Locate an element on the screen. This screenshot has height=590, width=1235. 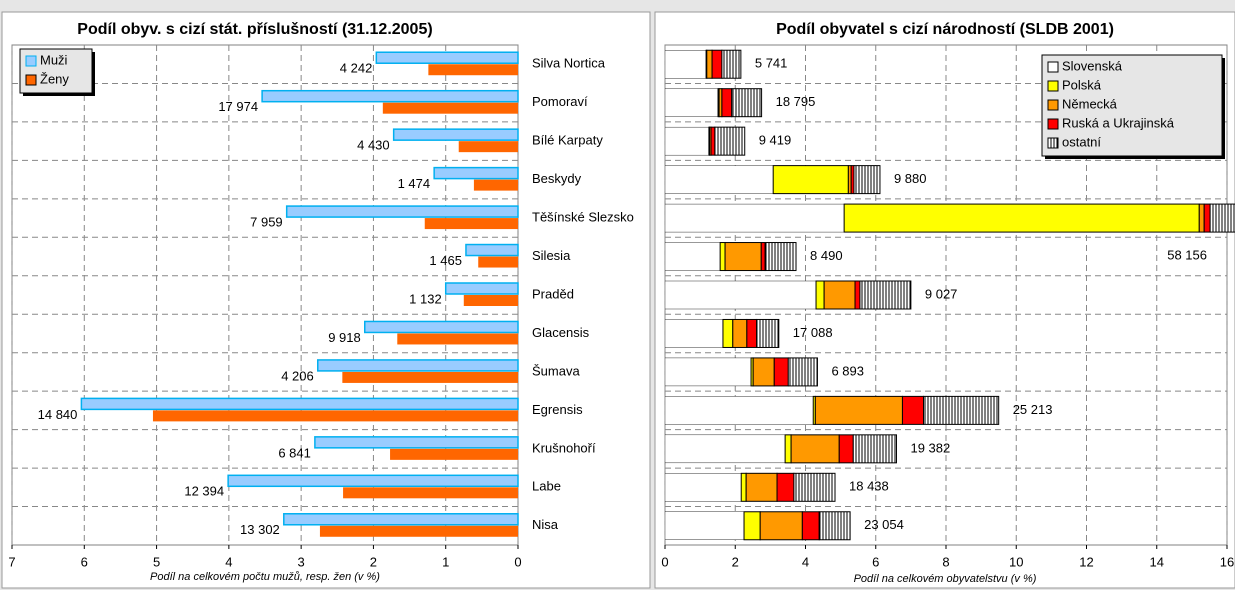
count-label: 9 027 is located at coordinates (941, 293).